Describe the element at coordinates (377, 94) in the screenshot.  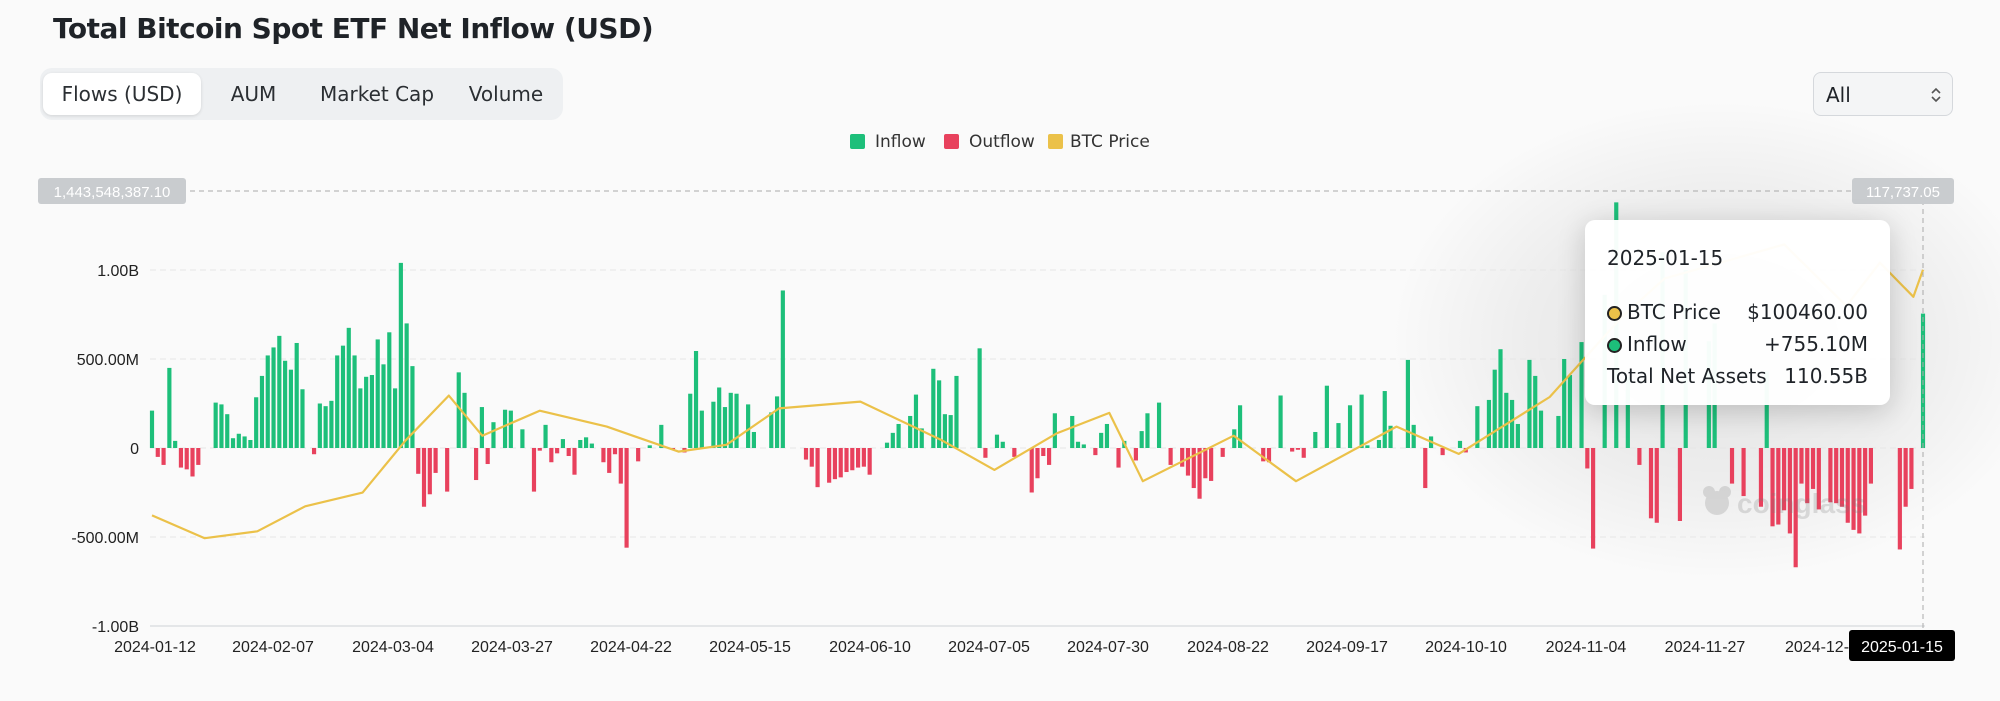
I see `tab-market-cap: Market Cap` at that location.